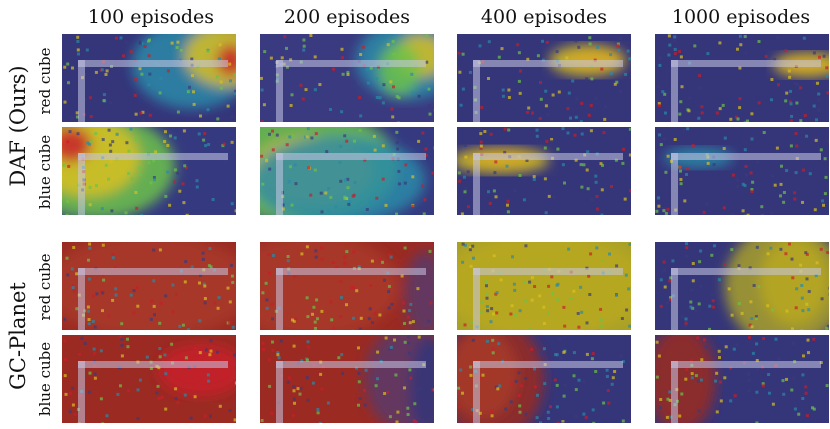 This screenshot has height=429, width=830. I want to click on wall-horizontal, so click(351, 271).